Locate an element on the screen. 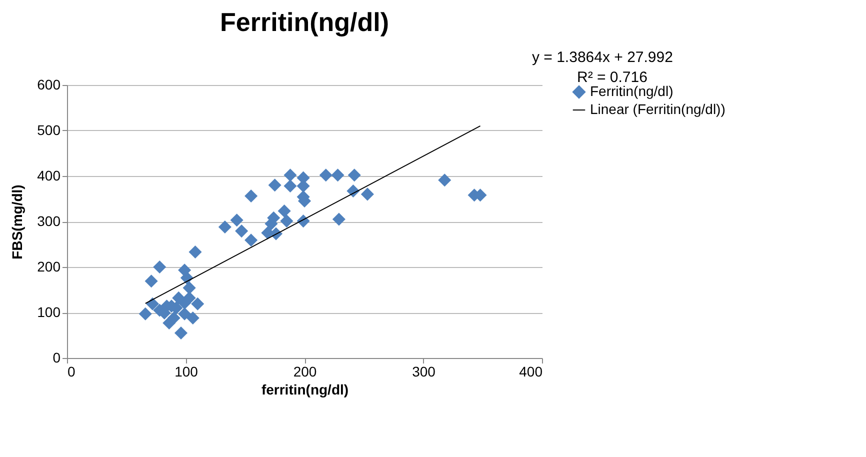 This screenshot has width=866, height=457. y-axis-title: FBS(mg/dl) is located at coordinates (17, 222).